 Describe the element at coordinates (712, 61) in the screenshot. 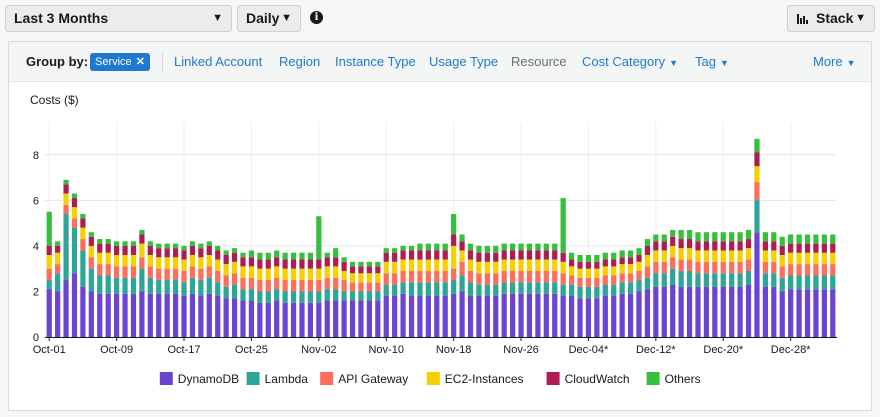

I see `group-option-tag: Tag ▼` at that location.